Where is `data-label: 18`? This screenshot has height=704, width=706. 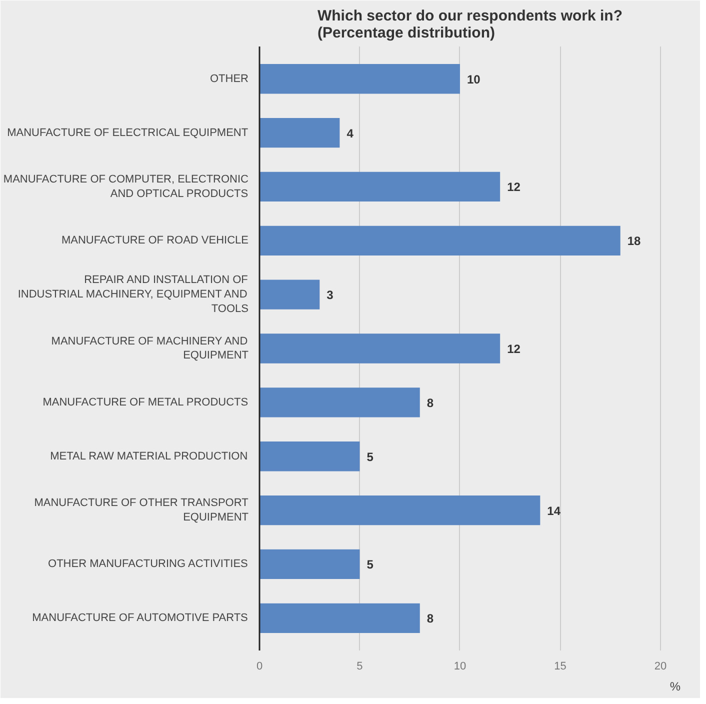
data-label: 18 is located at coordinates (634, 241).